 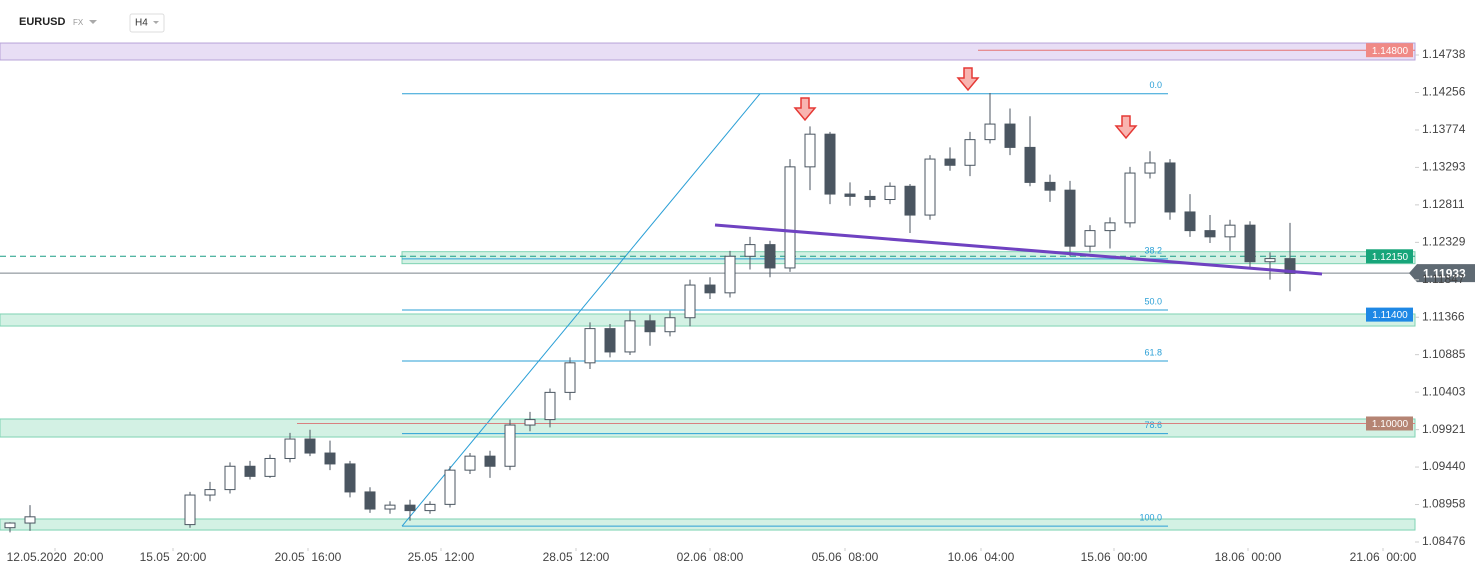 What do you see at coordinates (1443, 204) in the screenshot?
I see `y-tick-label: 1.12811` at bounding box center [1443, 204].